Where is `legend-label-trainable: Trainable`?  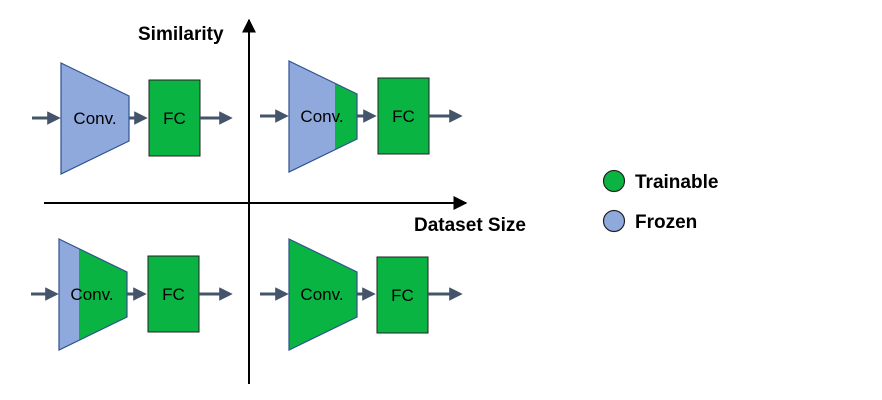 legend-label-trainable: Trainable is located at coordinates (676, 182).